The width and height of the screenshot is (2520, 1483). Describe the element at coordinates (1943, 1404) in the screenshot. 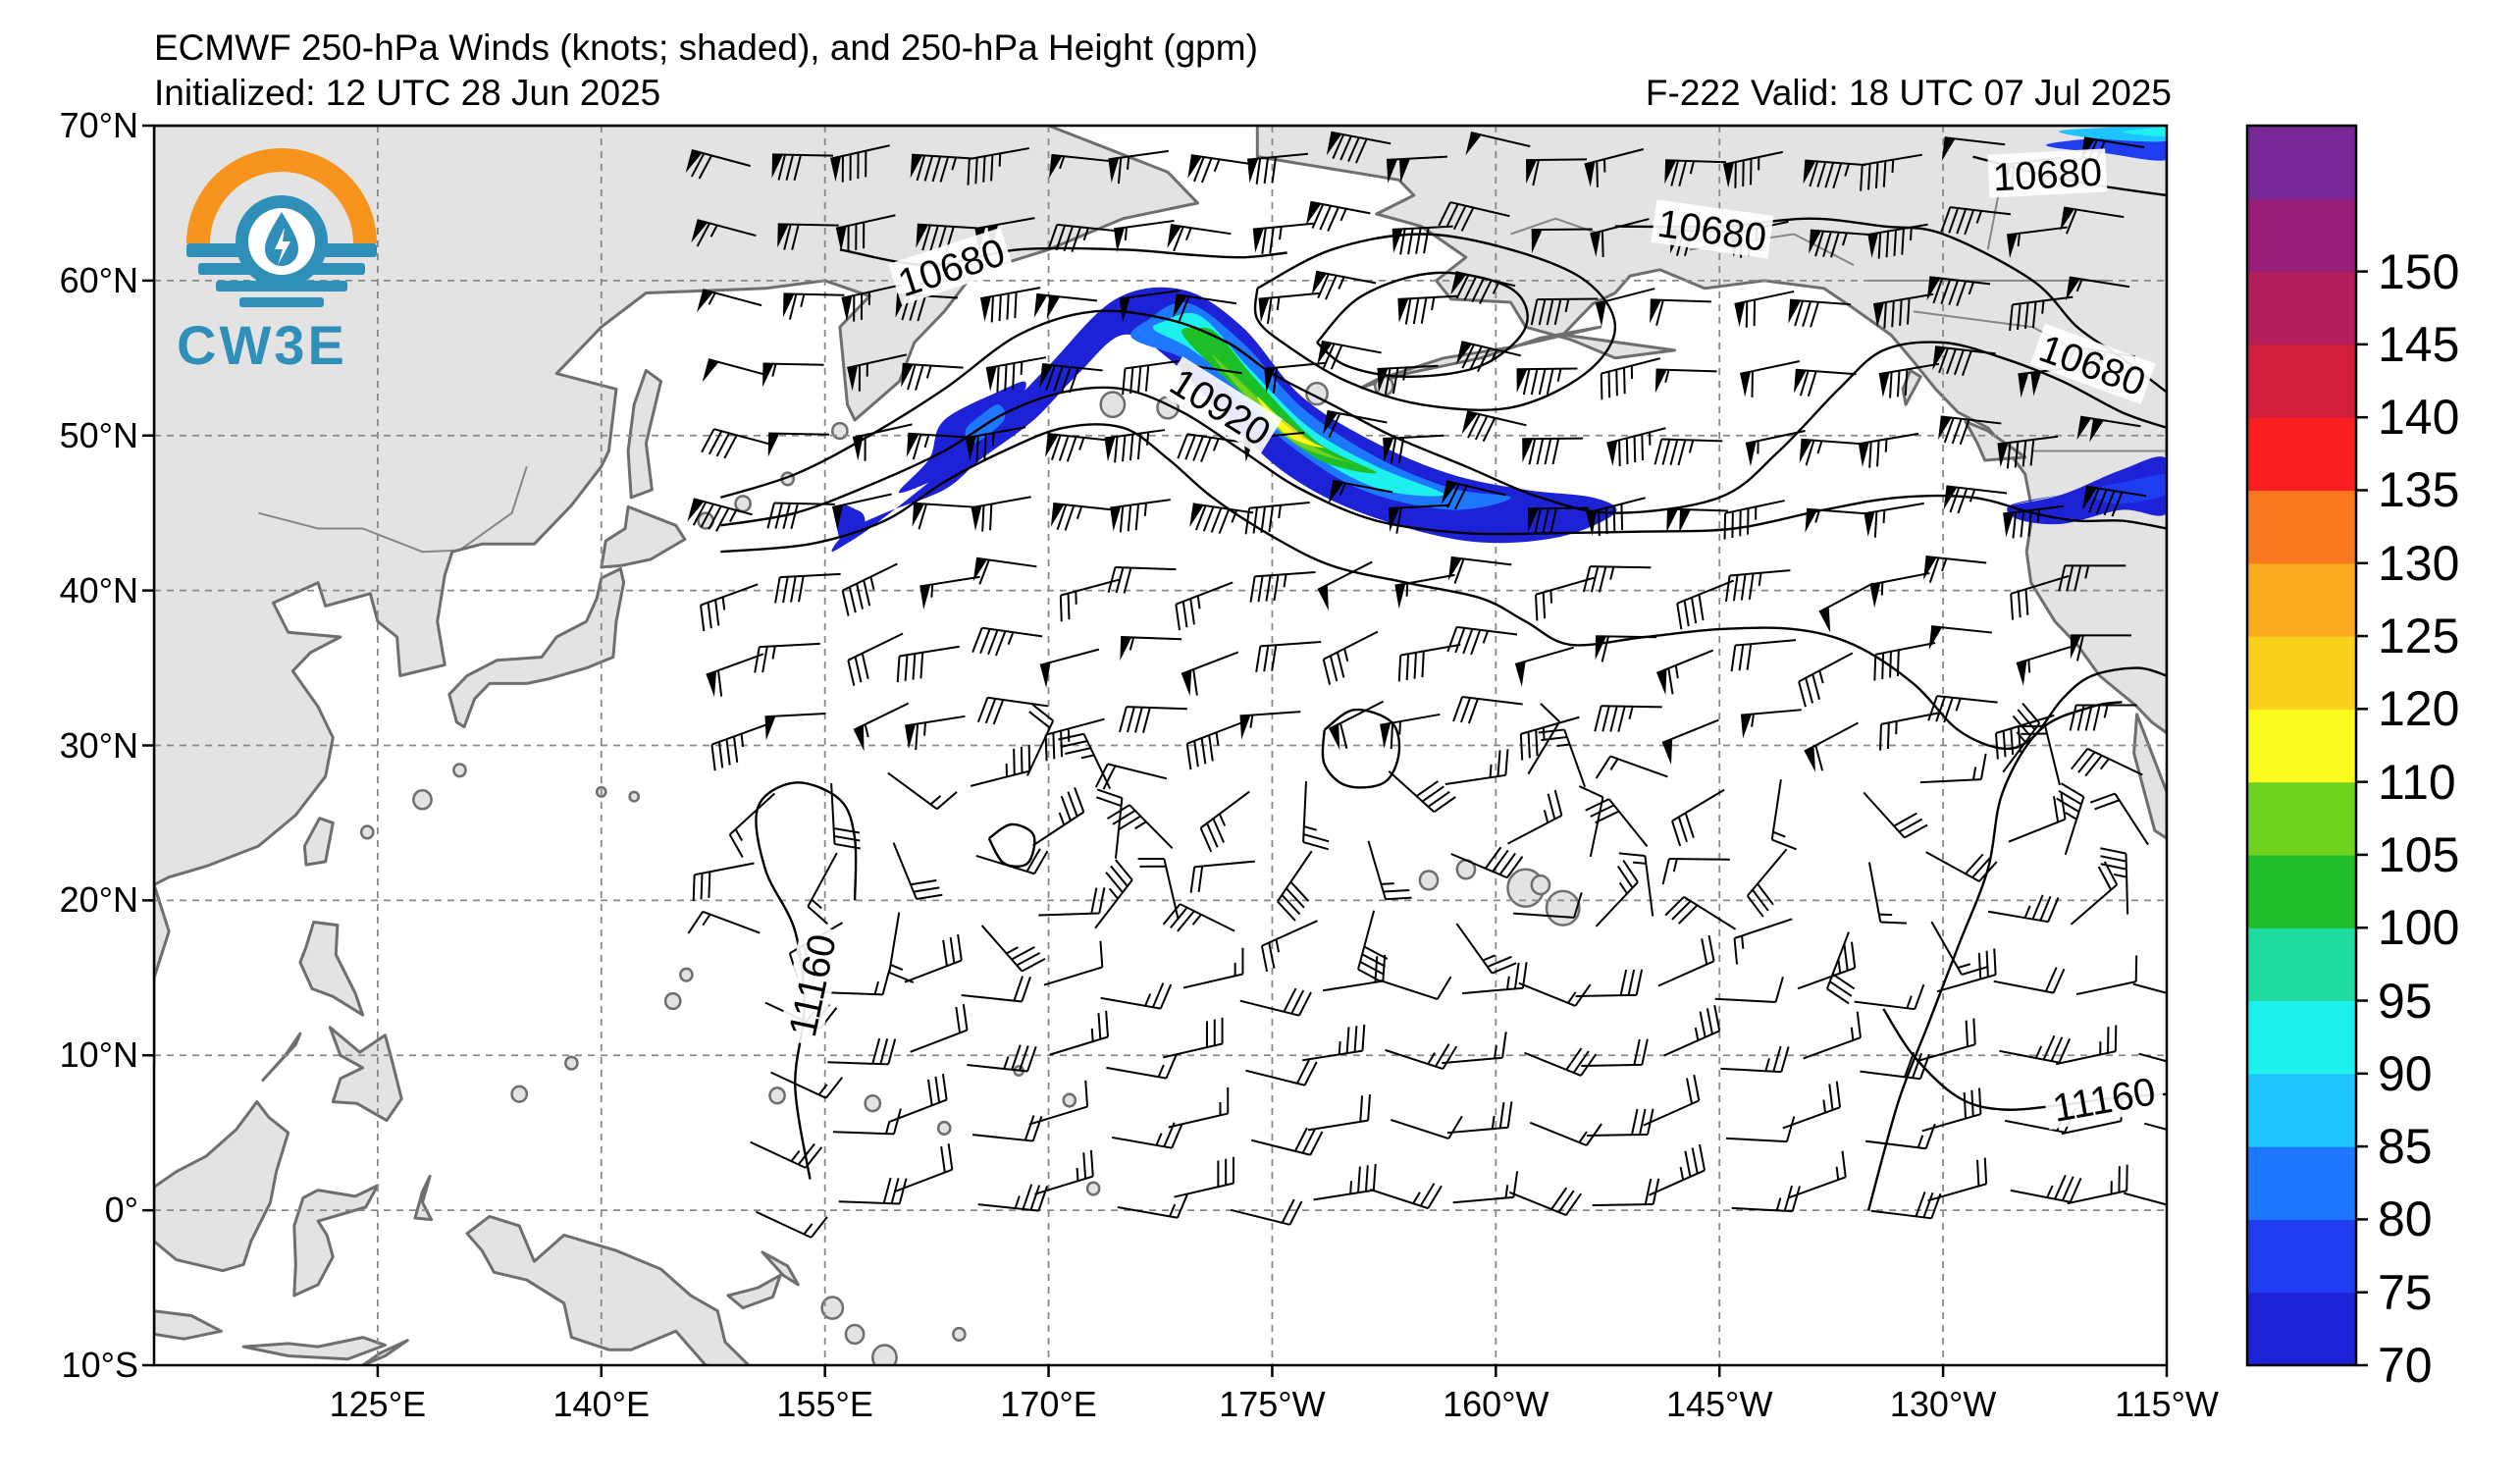

I see `lon-label: 130°W` at that location.